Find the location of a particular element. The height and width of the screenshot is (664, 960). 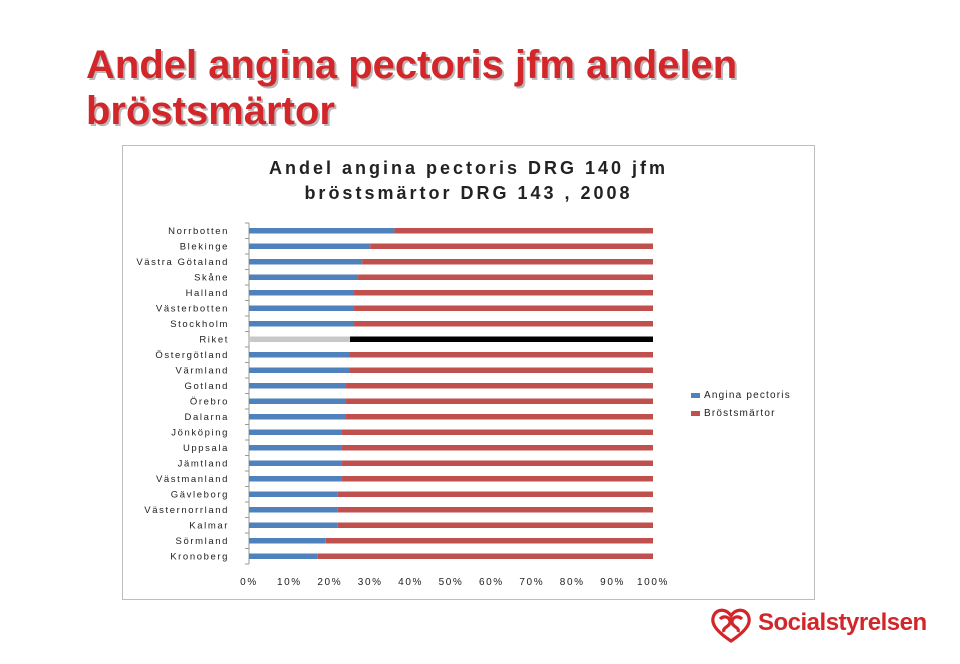

x-tick-label: 50% is located at coordinates (451, 582).